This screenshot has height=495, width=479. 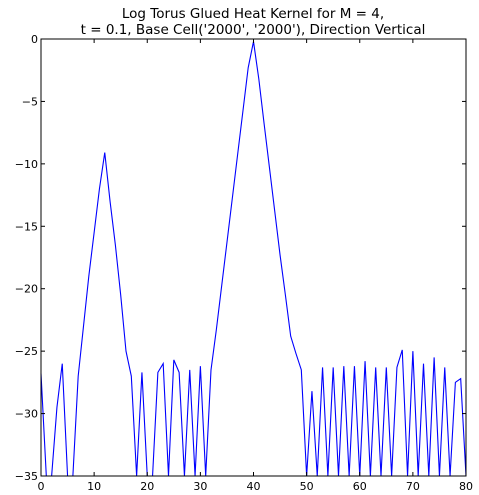 What do you see at coordinates (307, 486) in the screenshot?
I see `x-tick-label: 50` at bounding box center [307, 486].